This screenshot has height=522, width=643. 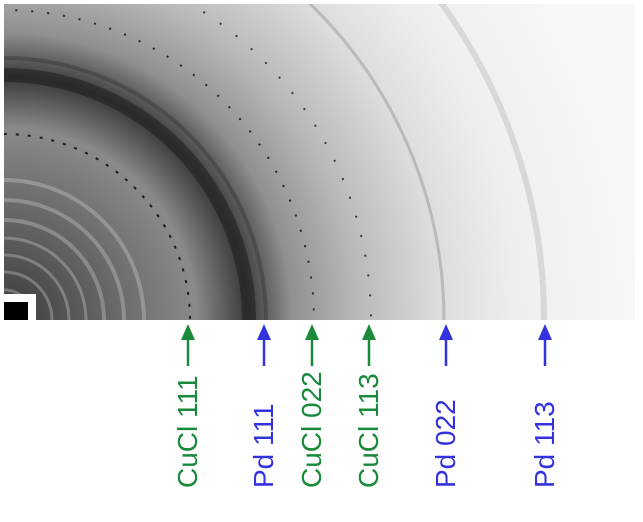 I want to click on peak-marker: Pd 022, so click(x=446, y=420).